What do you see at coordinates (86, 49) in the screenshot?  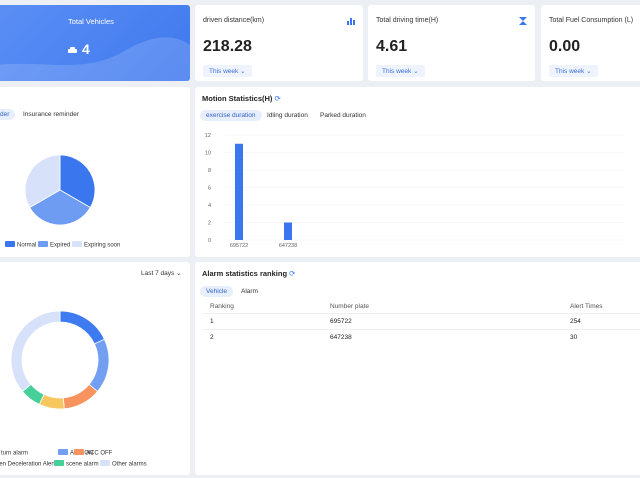 I see `card-value: 4` at bounding box center [86, 49].